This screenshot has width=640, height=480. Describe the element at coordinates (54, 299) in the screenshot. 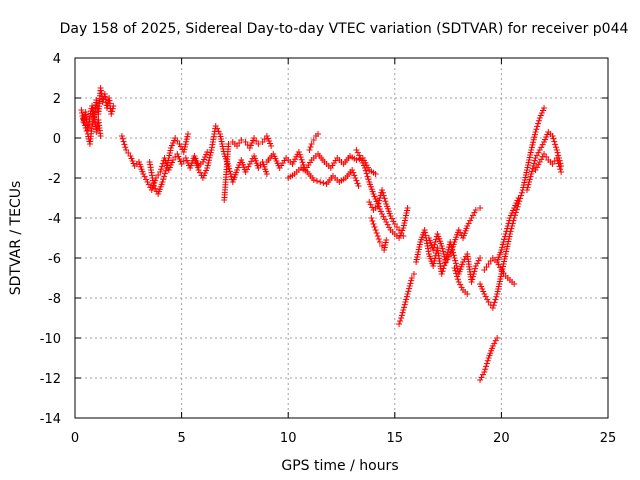

I see `y-tick-label: -8` at that location.